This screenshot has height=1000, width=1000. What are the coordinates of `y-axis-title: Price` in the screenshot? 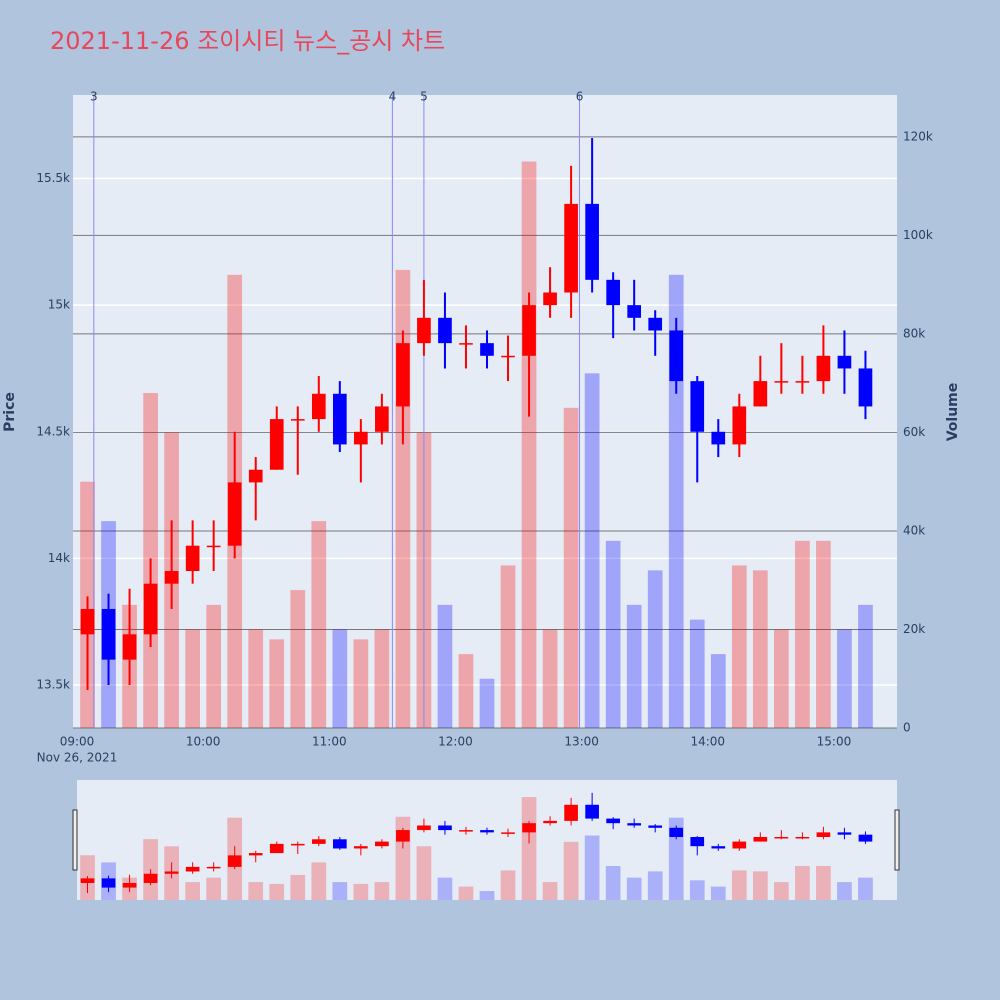 It's located at (10, 412).